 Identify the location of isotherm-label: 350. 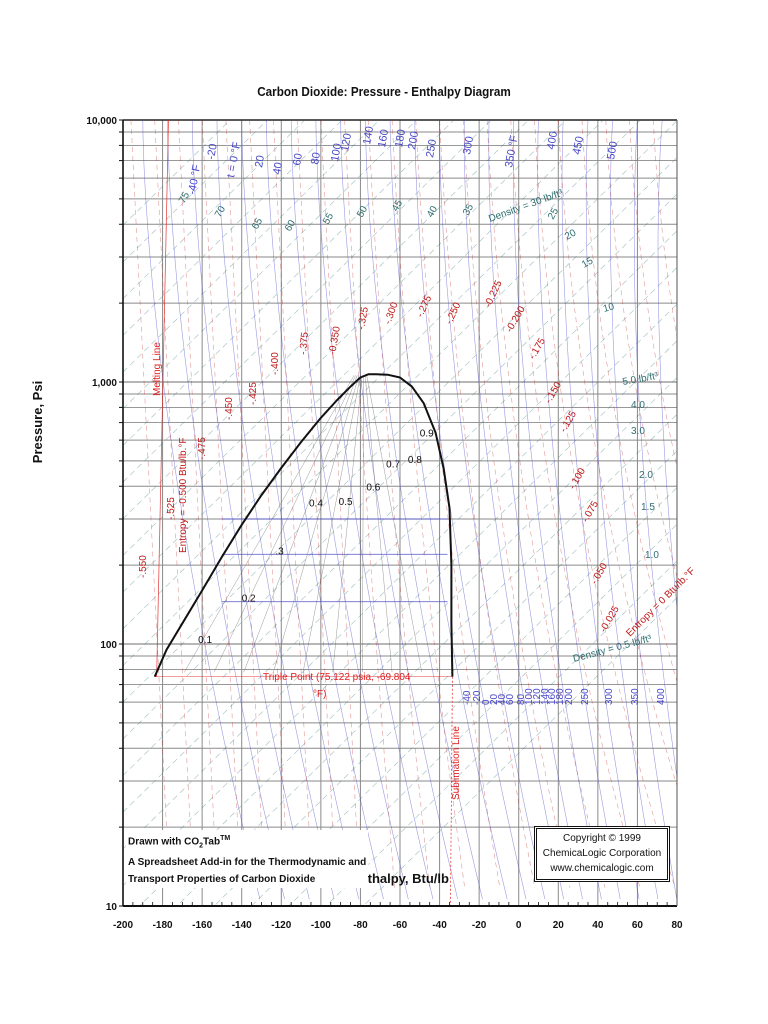
(635, 696).